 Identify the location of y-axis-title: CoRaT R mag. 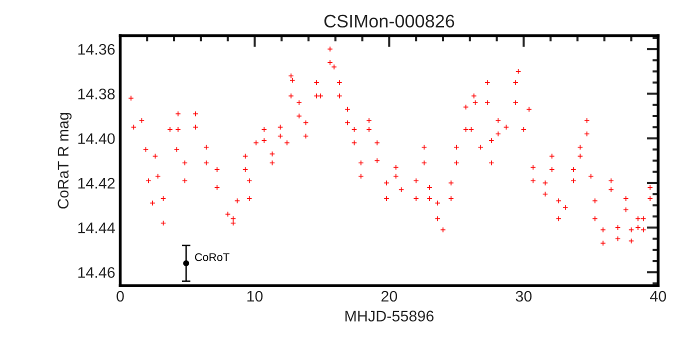
(65, 160).